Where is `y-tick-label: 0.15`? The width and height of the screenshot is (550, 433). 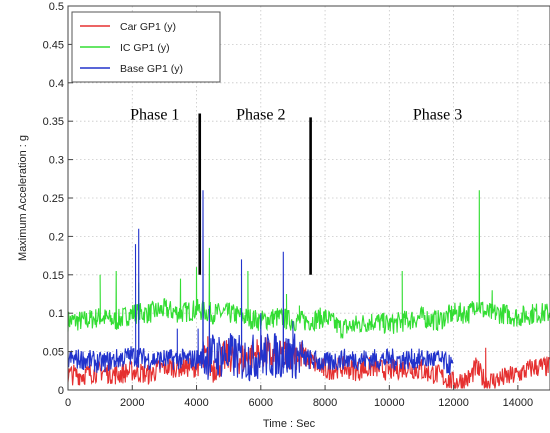 y-tick-label: 0.15 is located at coordinates (53, 276).